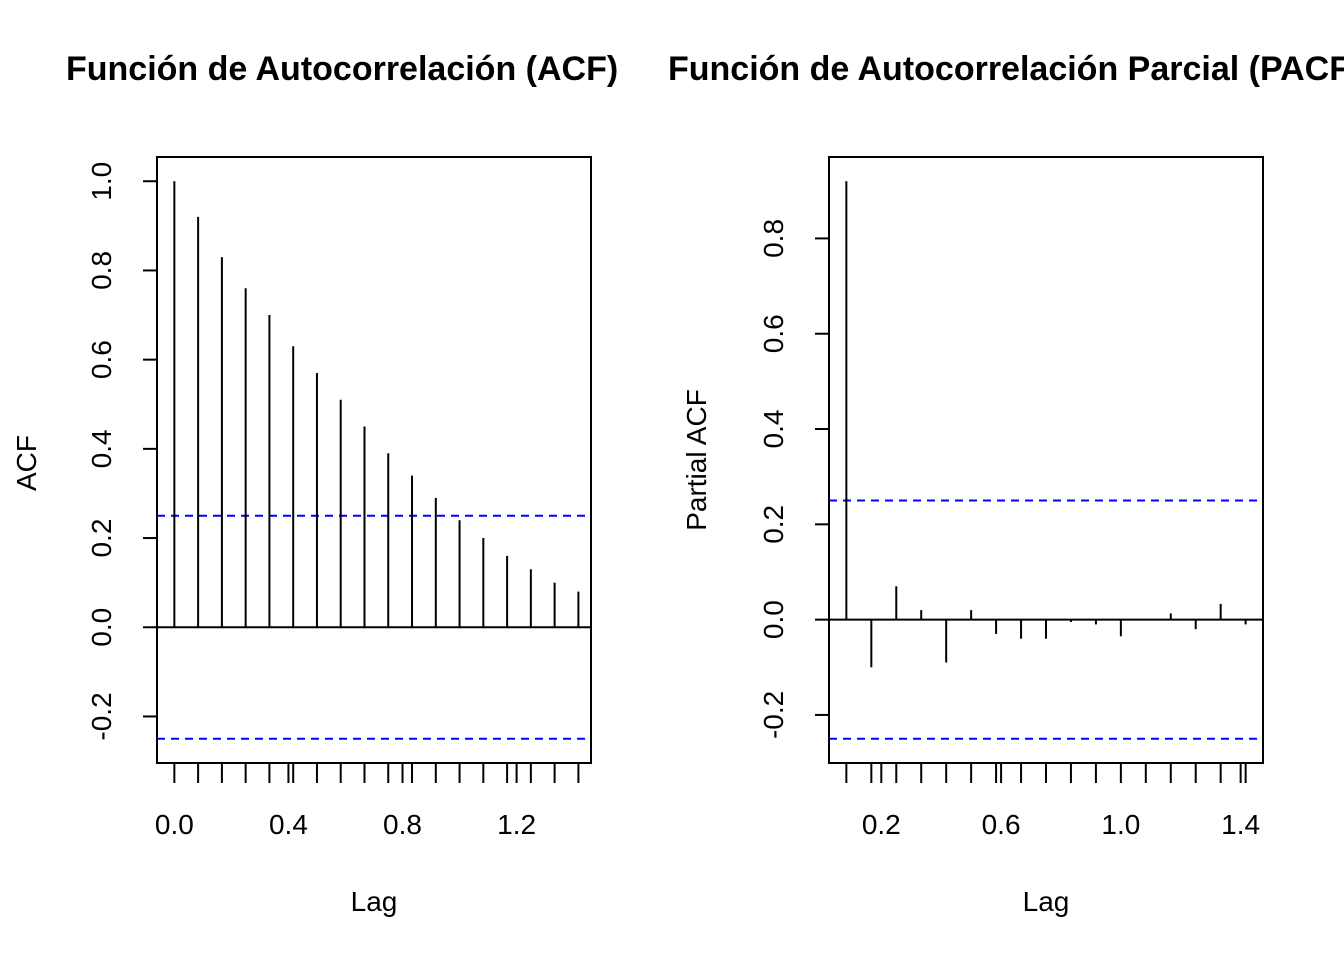 This screenshot has height=965, width=1344. What do you see at coordinates (881, 824) in the screenshot?
I see `pacf-x-tick-label: 0.2` at bounding box center [881, 824].